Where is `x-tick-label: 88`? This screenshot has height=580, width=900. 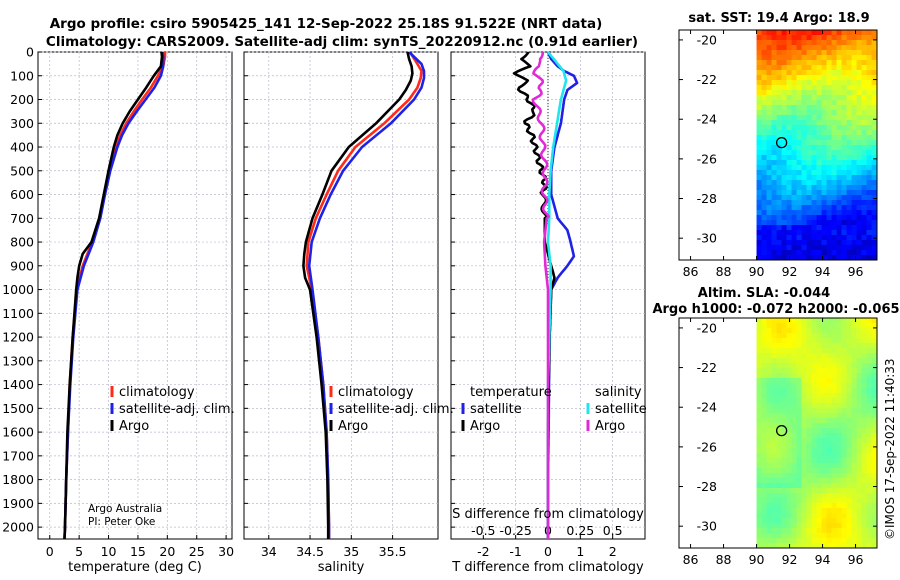 x-tick-label: 88 is located at coordinates (724, 271).